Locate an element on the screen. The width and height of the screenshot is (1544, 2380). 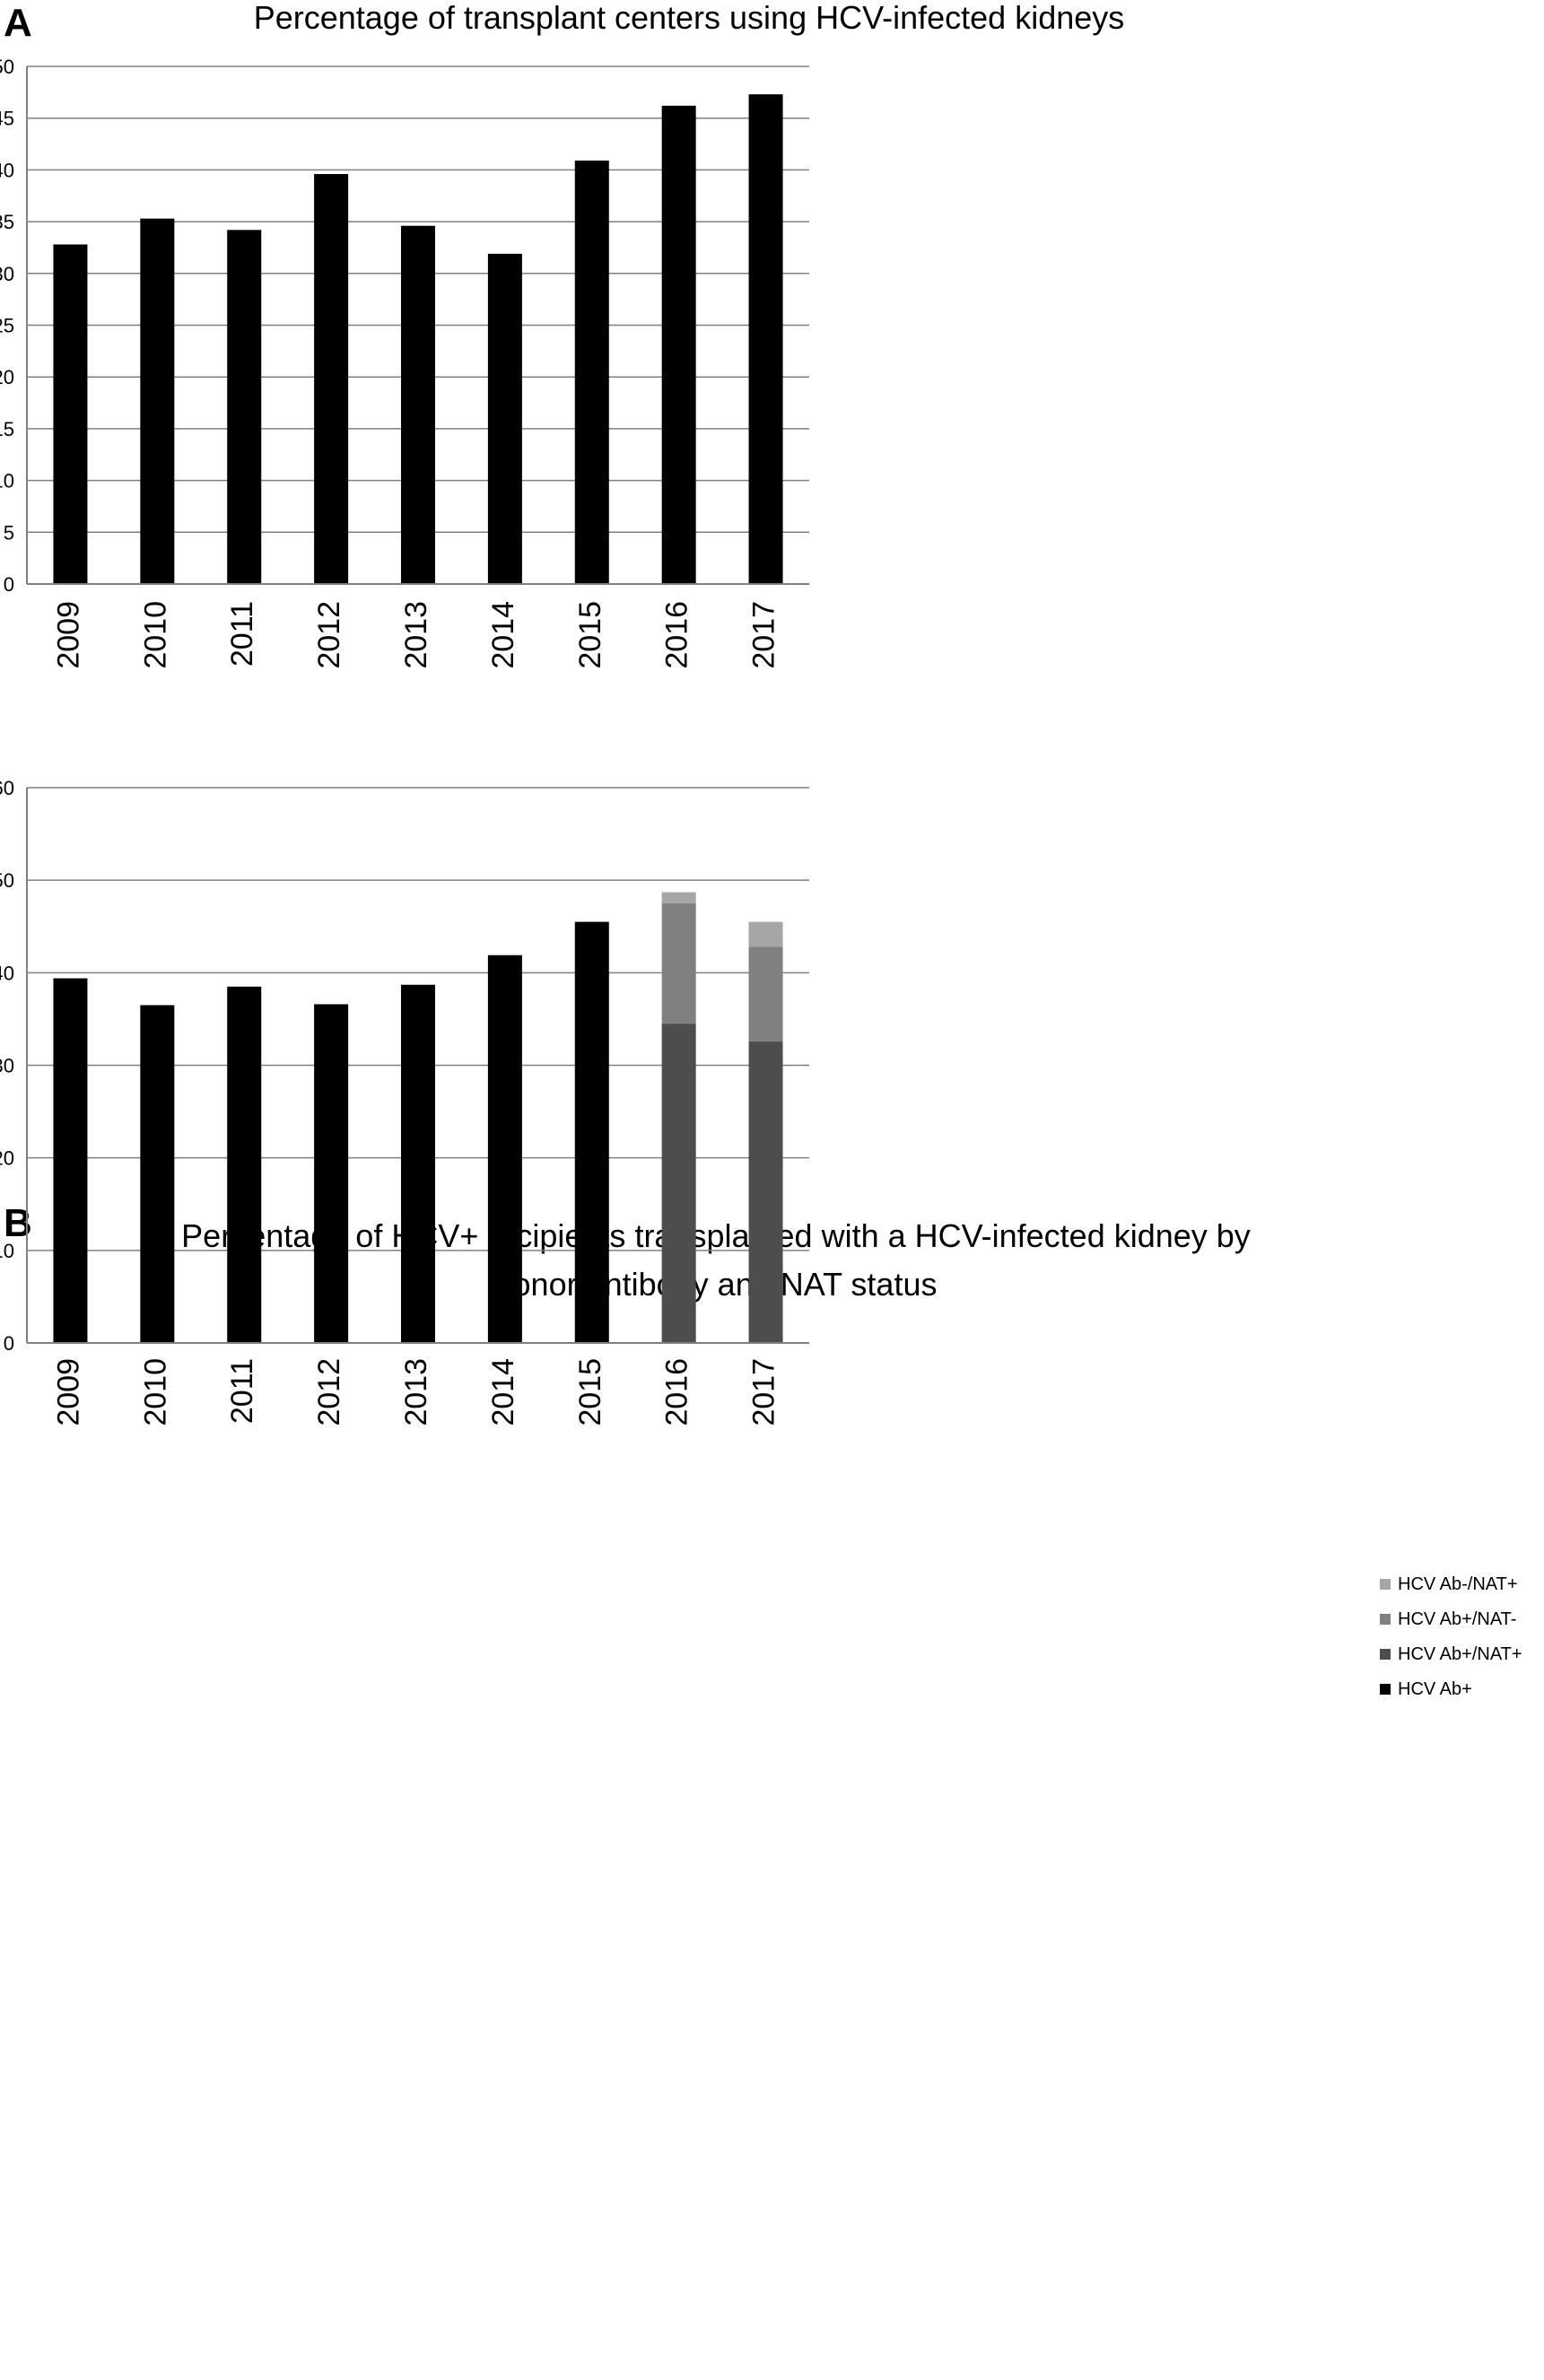
panel-b-x-tick-label: 2015 is located at coordinates (590, 1392).